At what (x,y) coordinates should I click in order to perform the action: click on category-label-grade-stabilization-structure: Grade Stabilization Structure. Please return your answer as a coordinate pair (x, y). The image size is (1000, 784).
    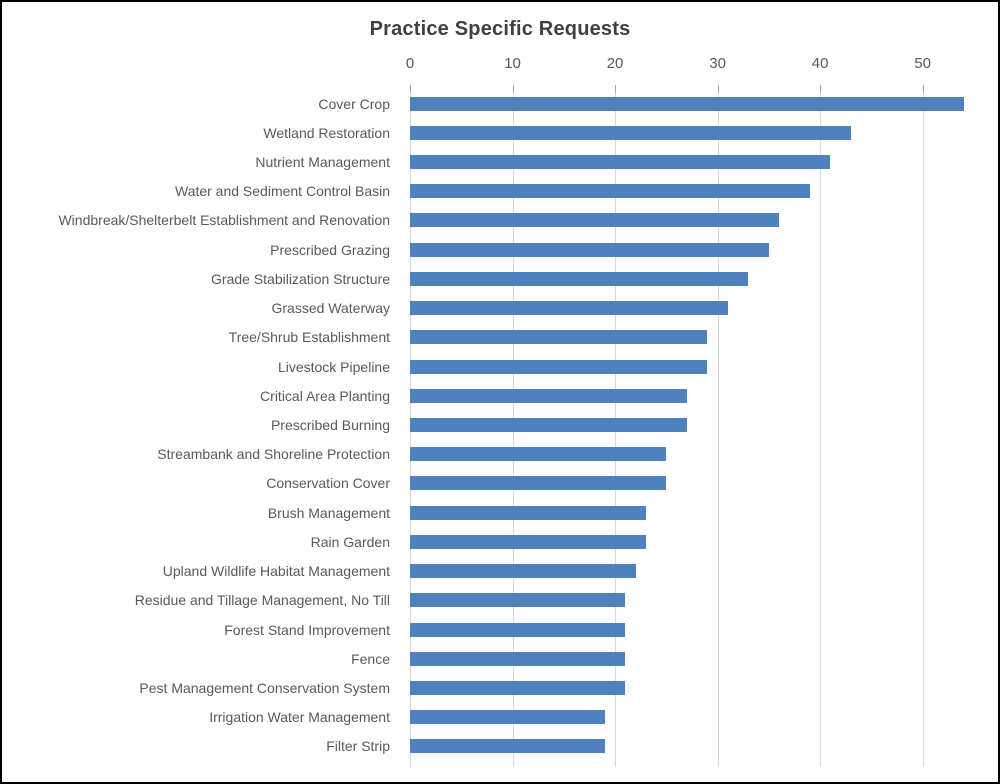
    Looking at the image, I should click on (300, 278).